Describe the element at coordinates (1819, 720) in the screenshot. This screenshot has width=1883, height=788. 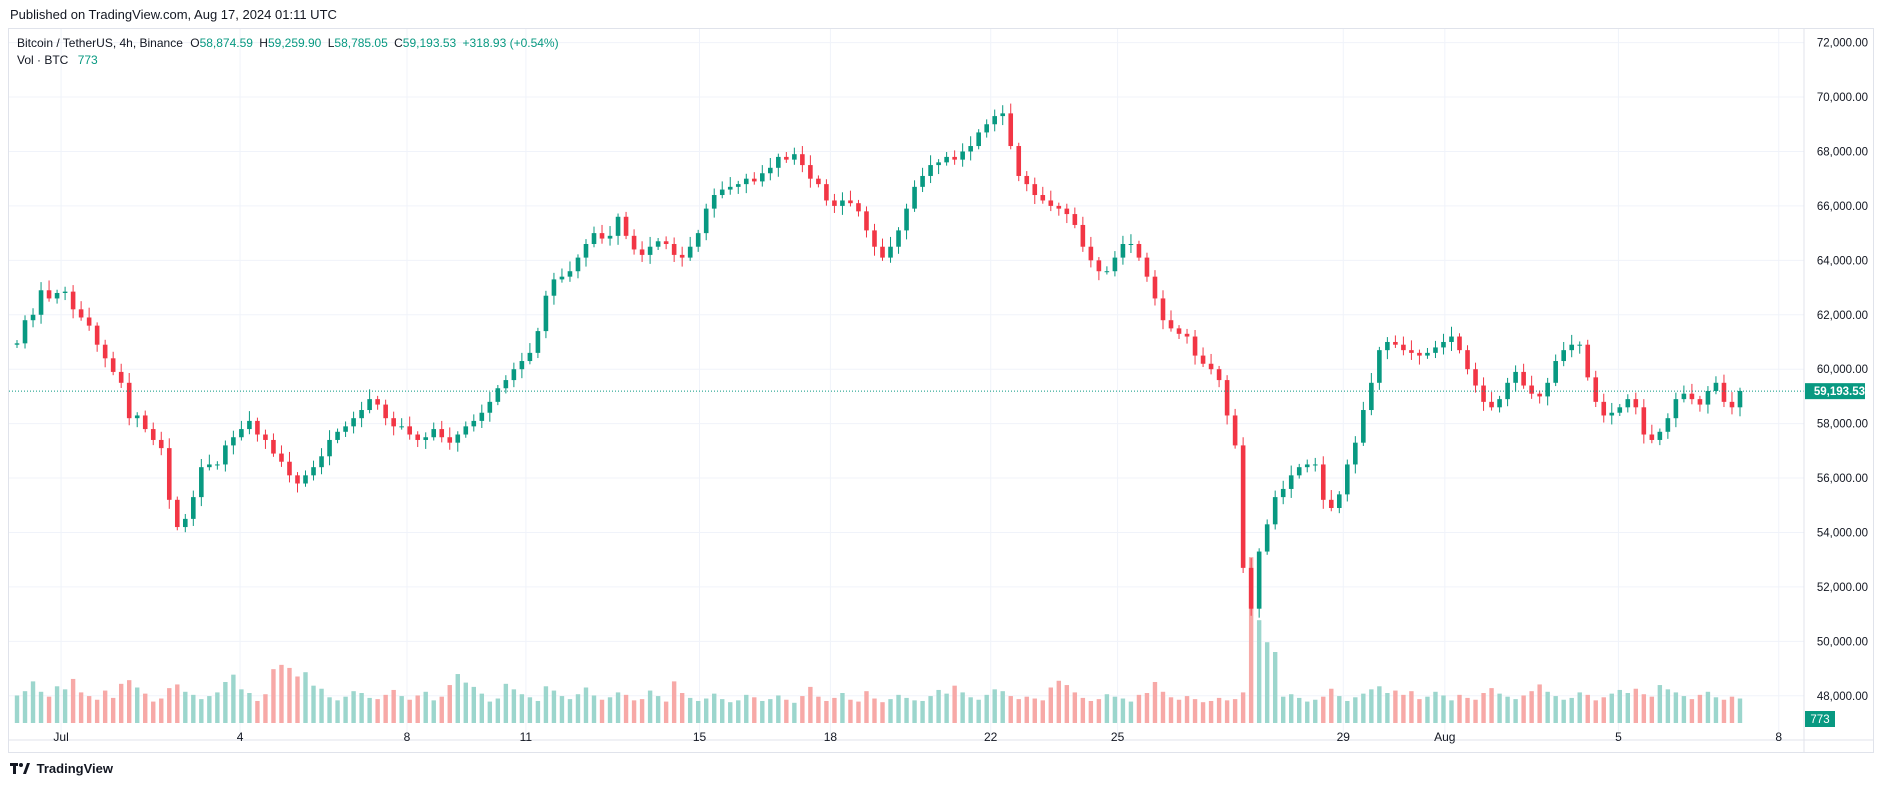
I see `last-volume-badge-label: 773` at that location.